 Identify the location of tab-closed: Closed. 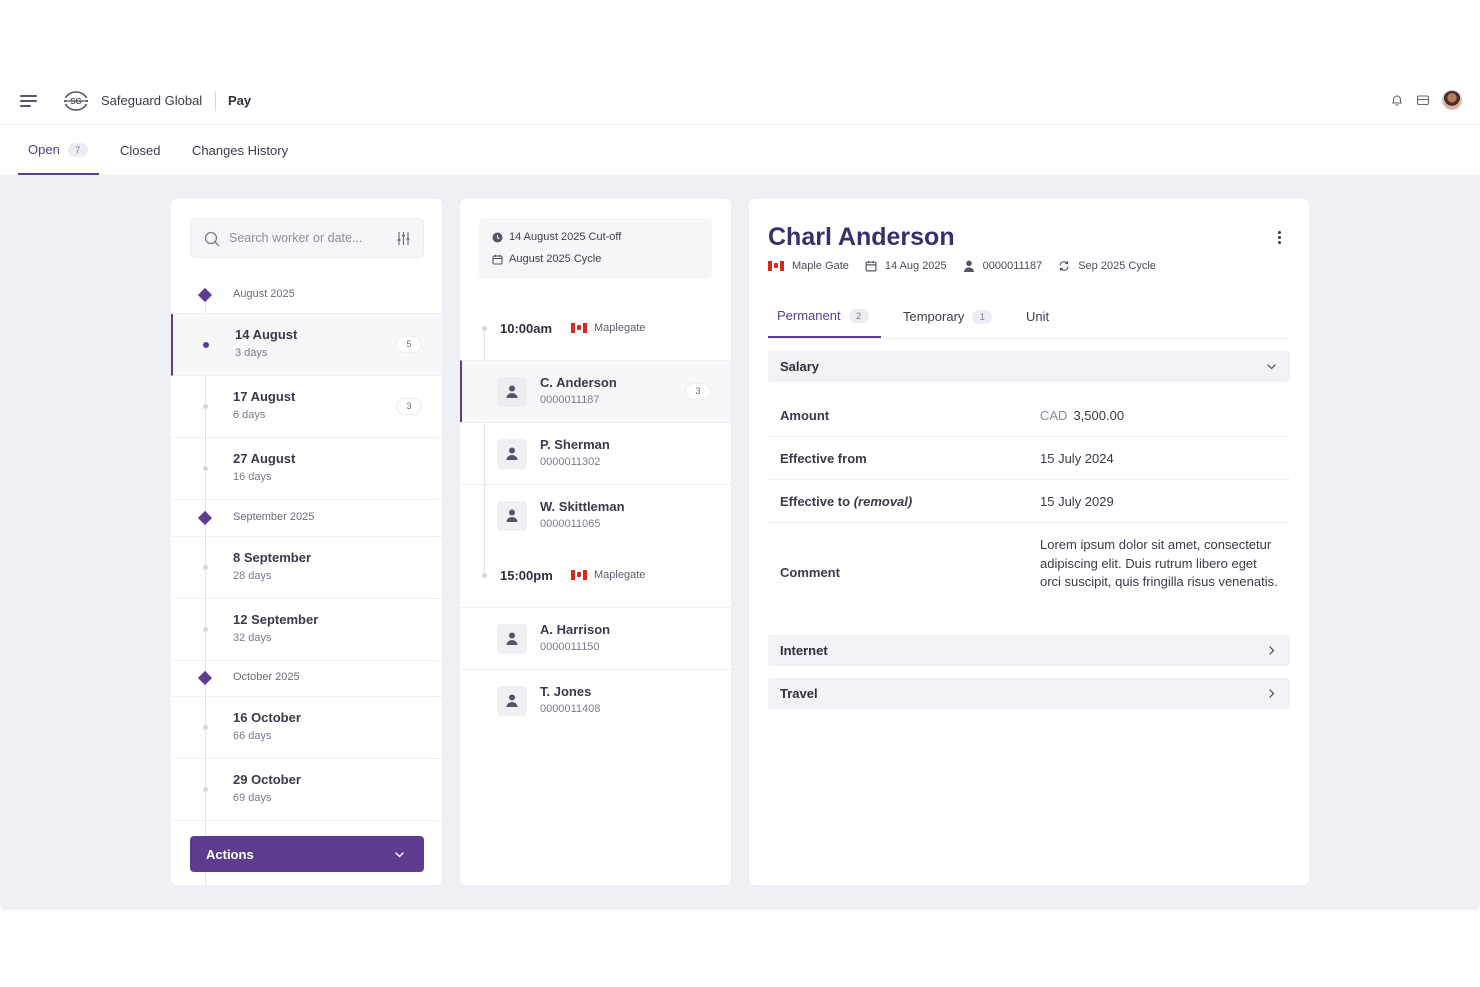
(140, 150).